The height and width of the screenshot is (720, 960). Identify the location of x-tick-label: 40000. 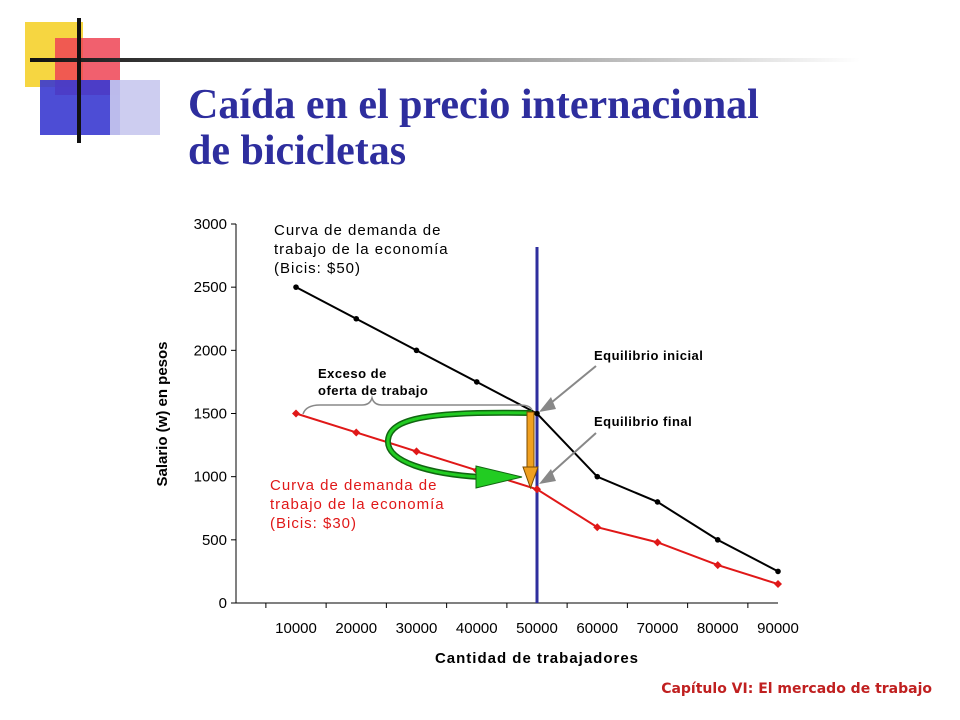
(477, 628).